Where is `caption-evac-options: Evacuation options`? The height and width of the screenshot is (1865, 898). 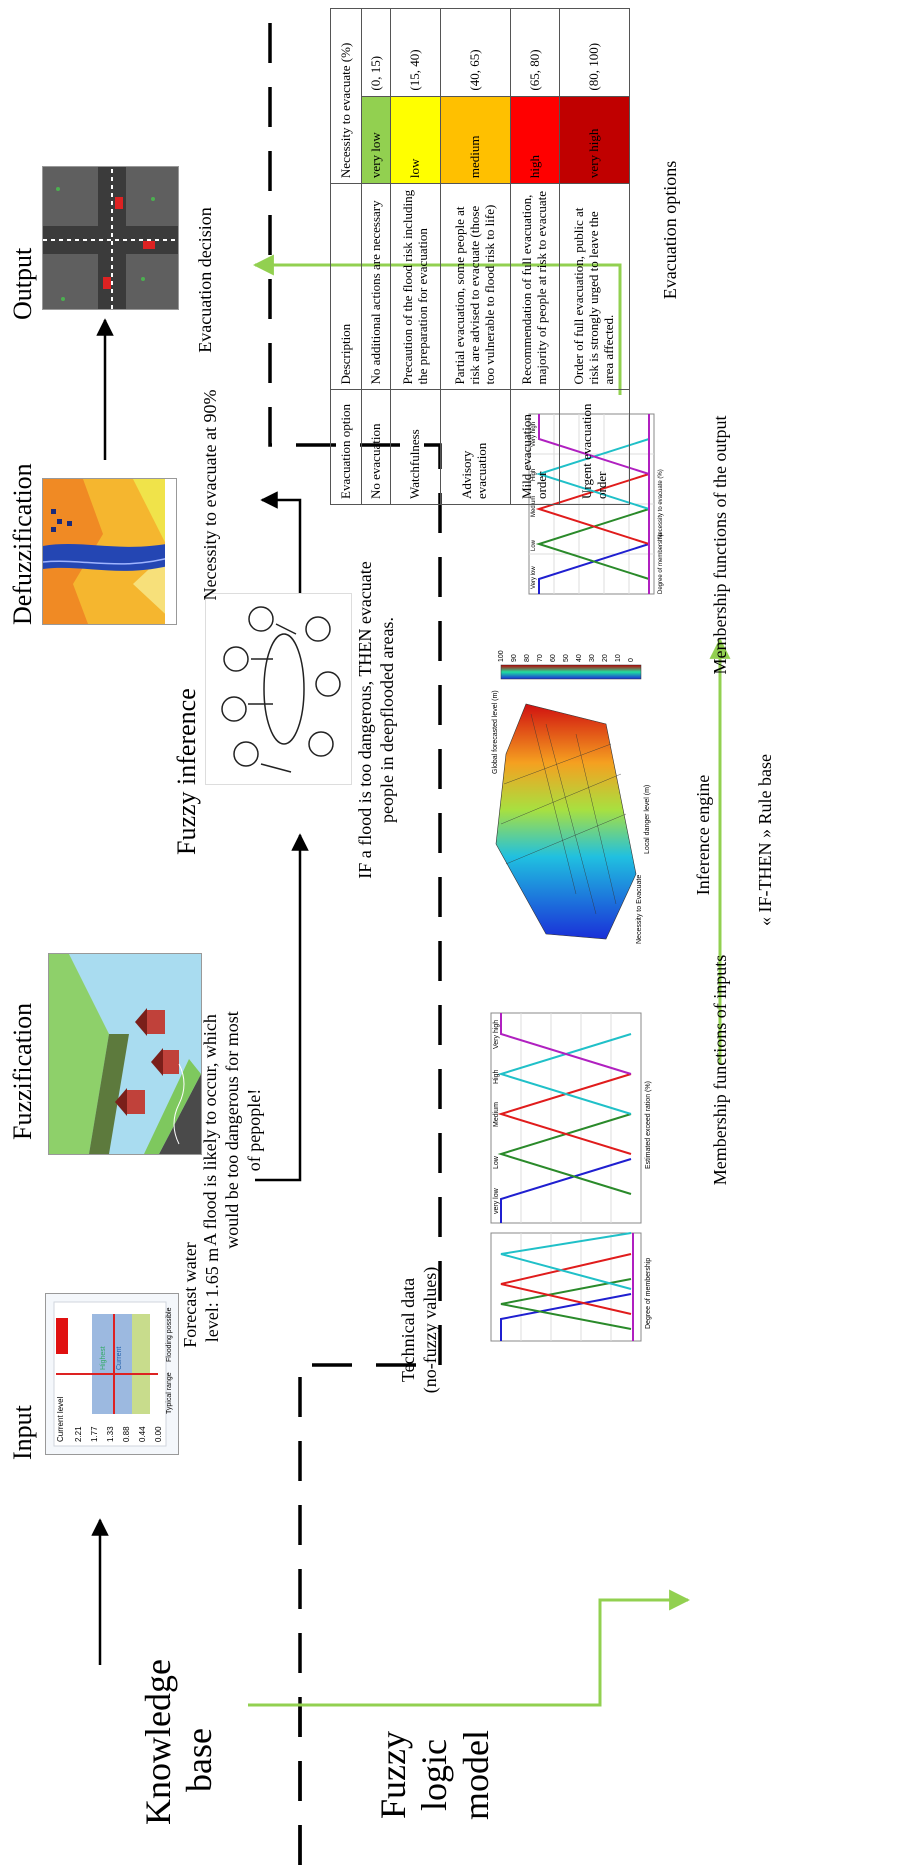
caption-evac-options: Evacuation options is located at coordinates (670, 230).